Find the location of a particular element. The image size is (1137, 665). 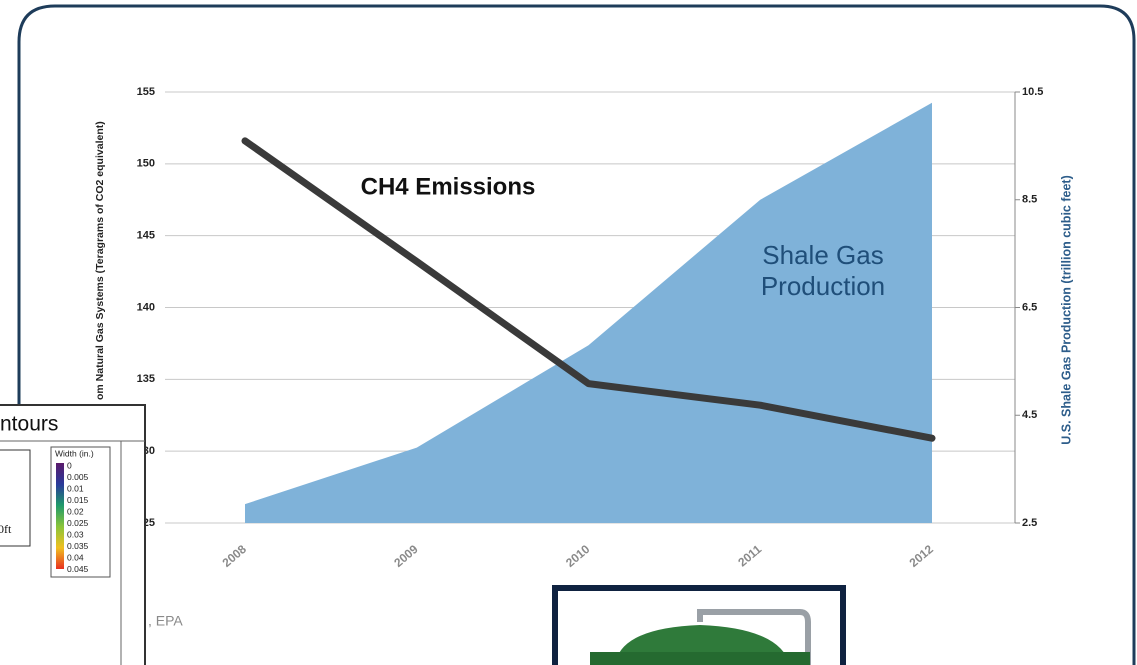

x-tick-label: 2010 is located at coordinates (578, 556).